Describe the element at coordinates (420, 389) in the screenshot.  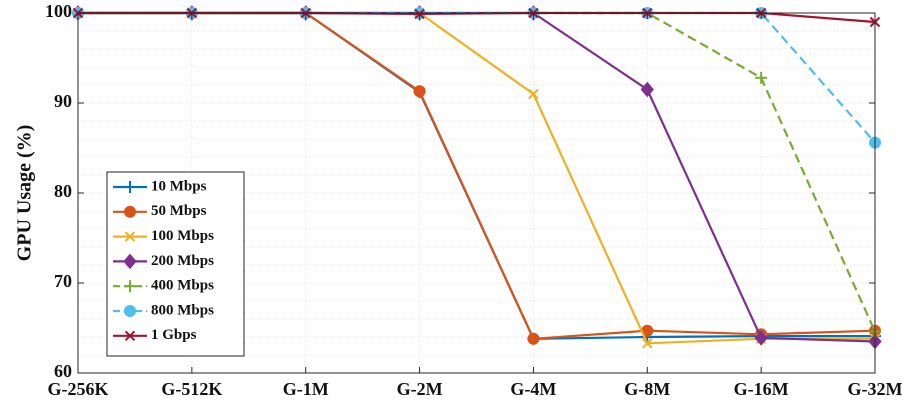
I see `x-tick-label: G-2M` at that location.